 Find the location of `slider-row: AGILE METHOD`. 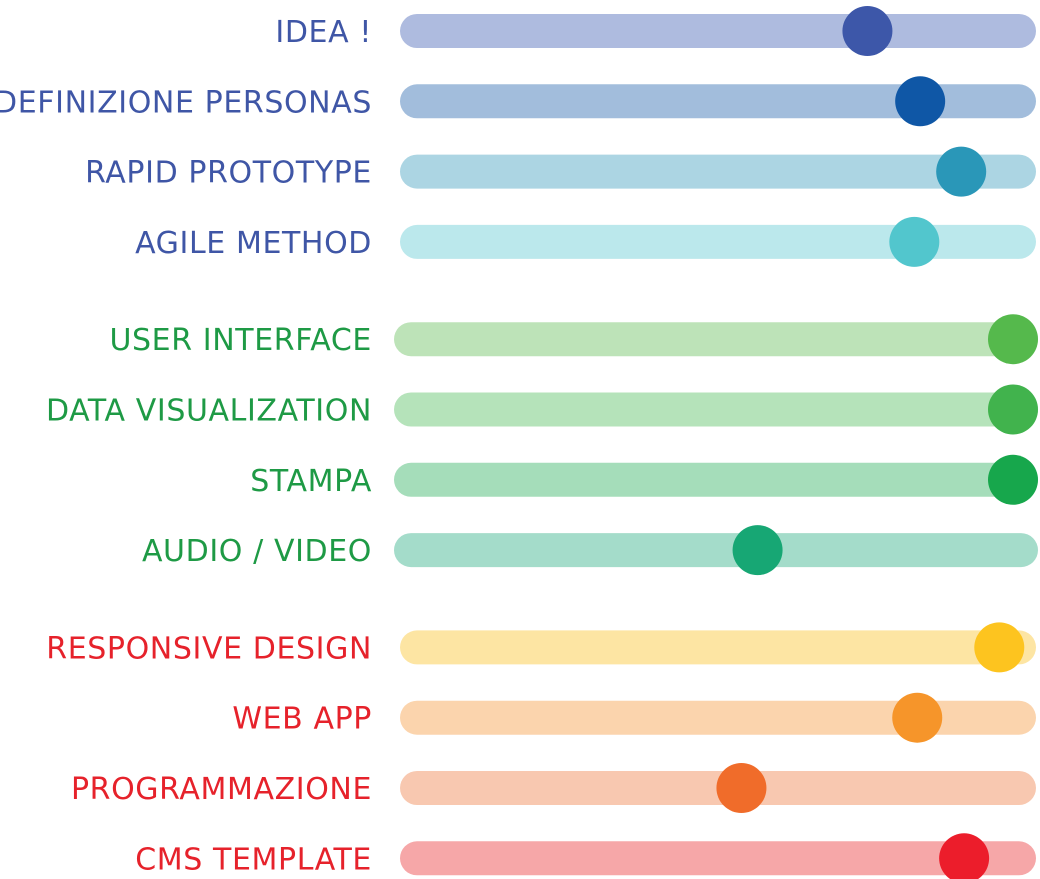

slider-row: AGILE METHOD is located at coordinates (585, 241).